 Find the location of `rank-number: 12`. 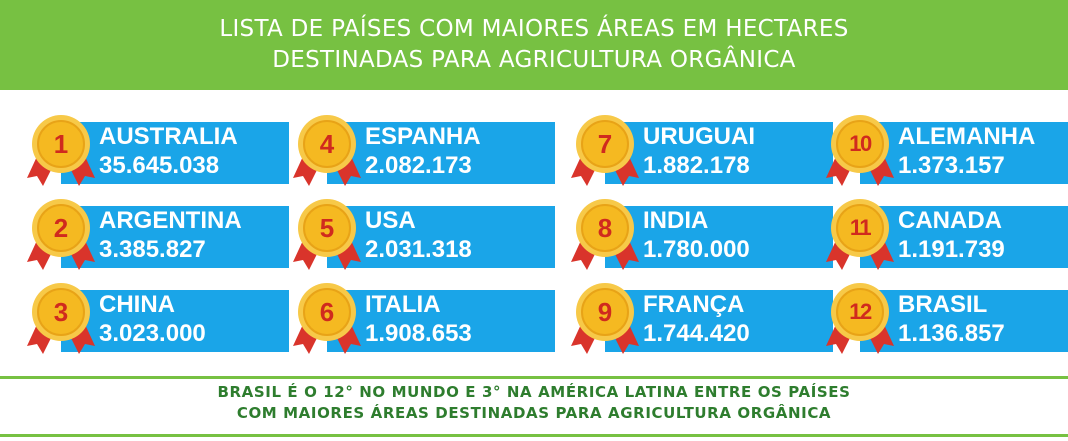

rank-number: 12 is located at coordinates (860, 311).